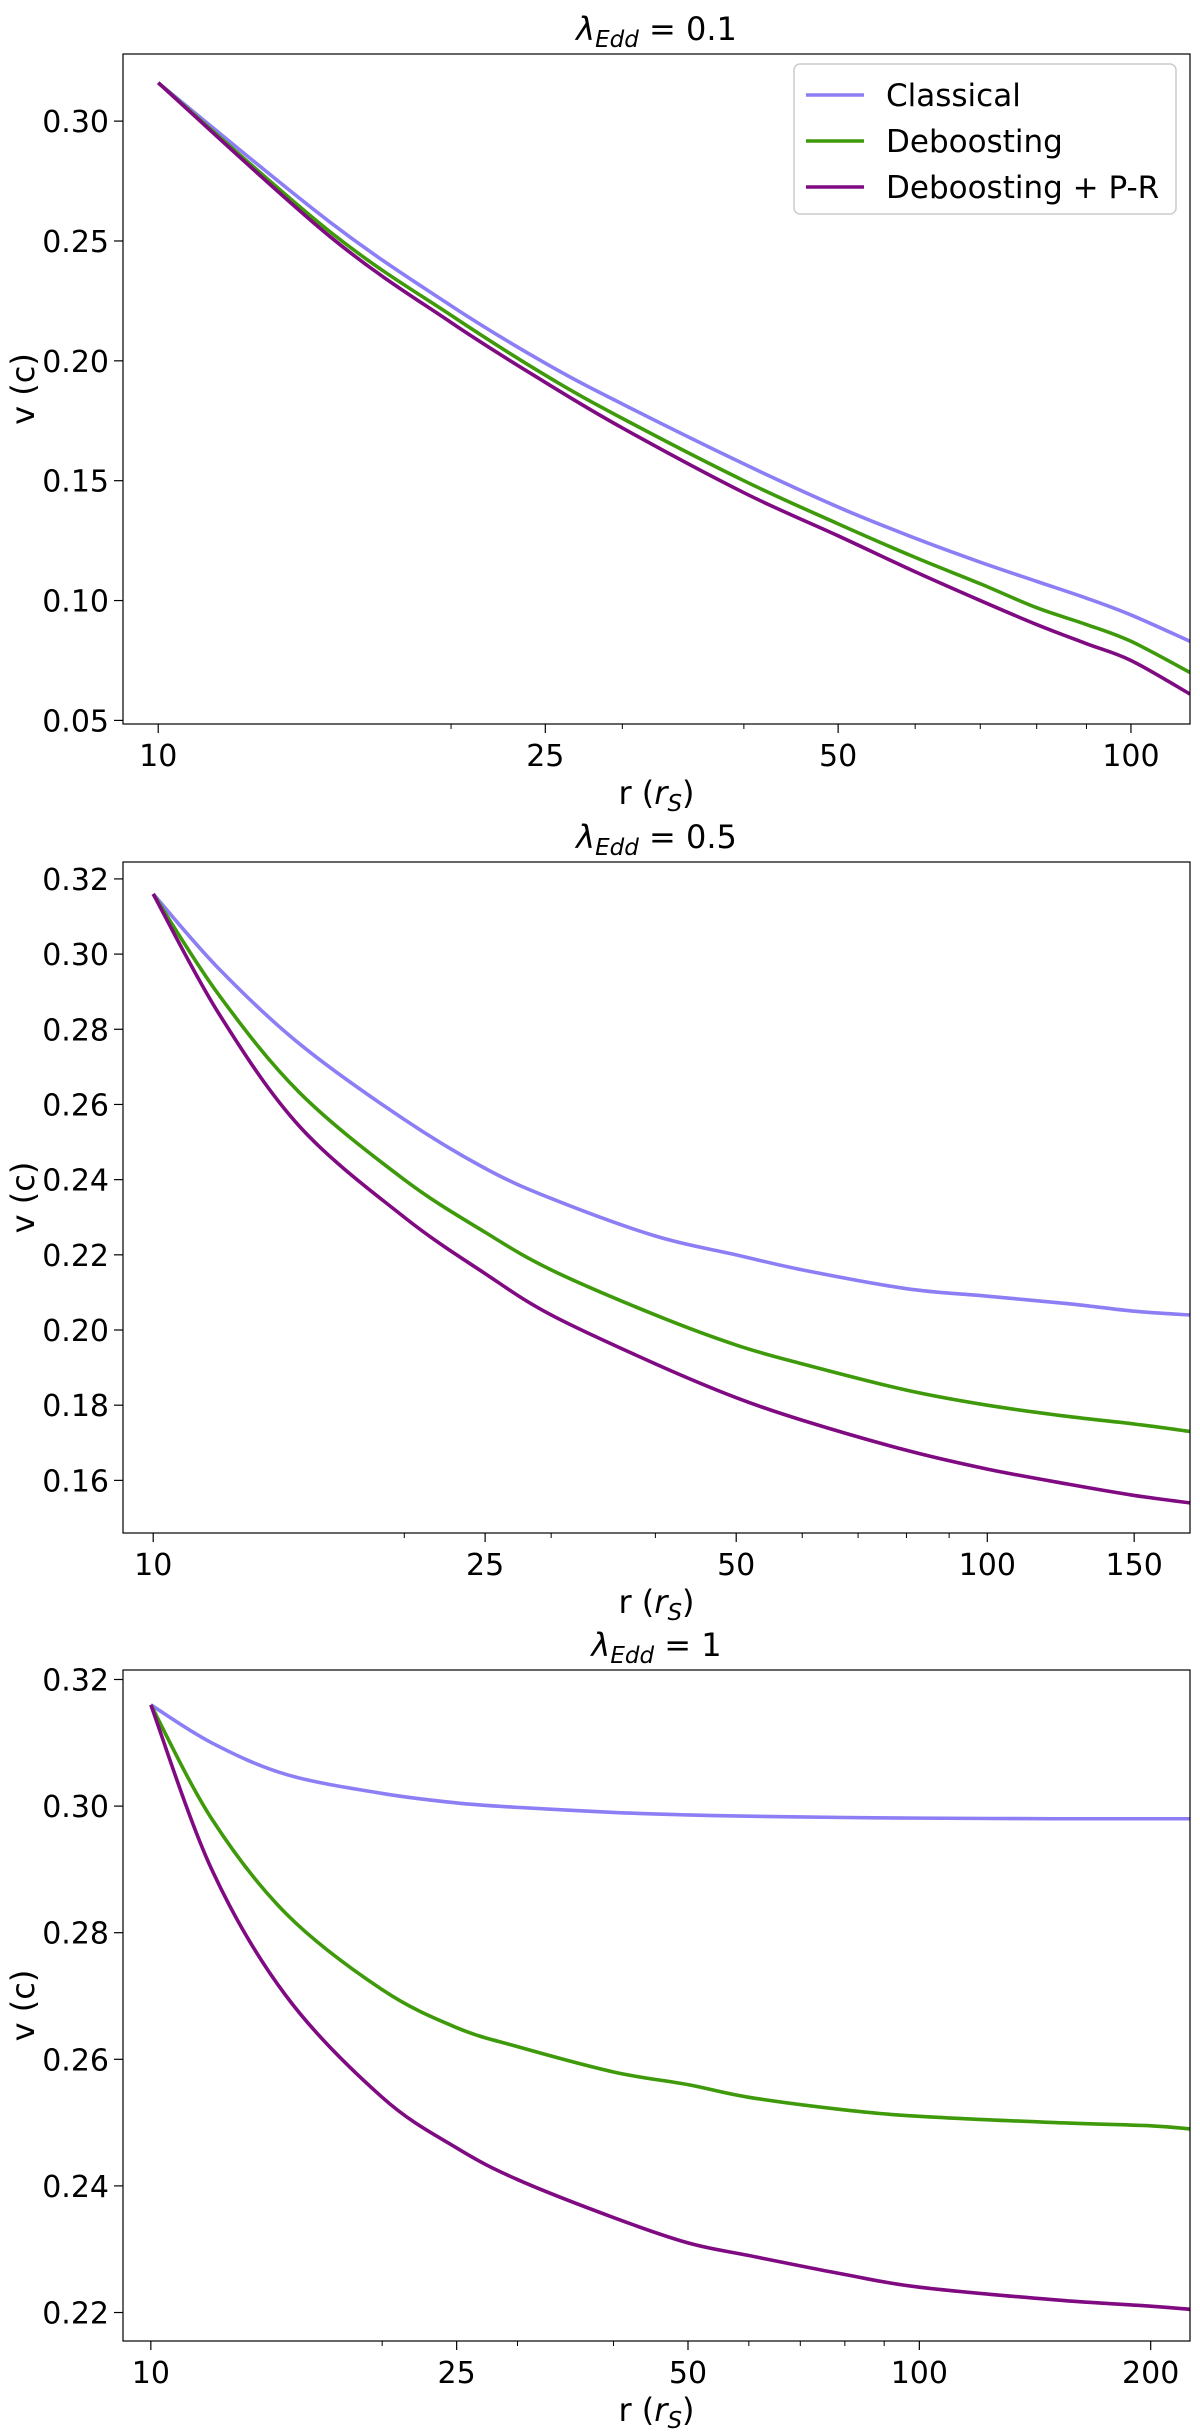  Describe the element at coordinates (75, 602) in the screenshot. I see `y-tick-label: 0.10` at that location.